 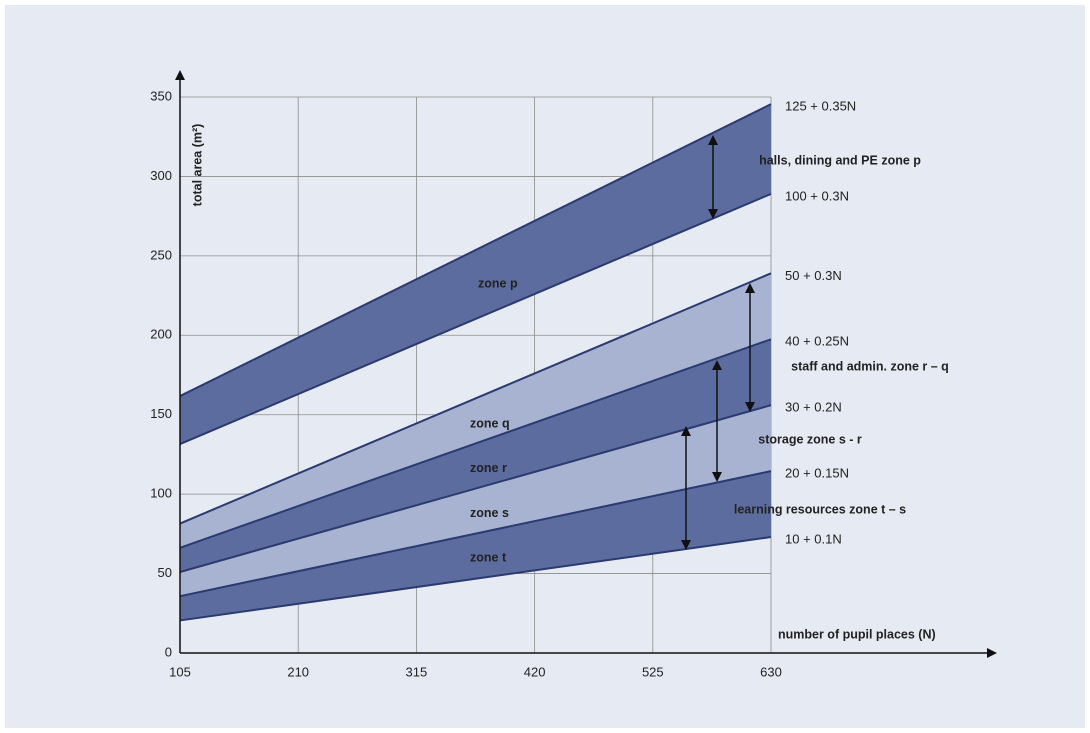 I want to click on x-axis-label: number of pupil places (N), so click(x=857, y=634).